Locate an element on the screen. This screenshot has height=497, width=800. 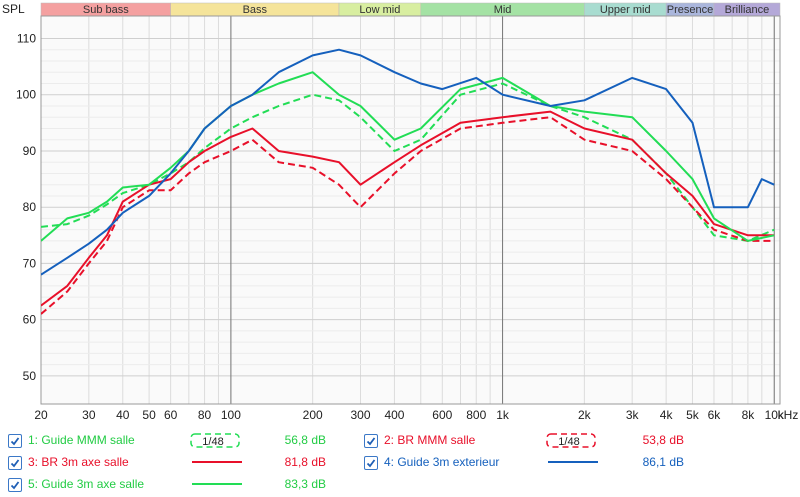
band-label: Upper mid is located at coordinates (625, 10).